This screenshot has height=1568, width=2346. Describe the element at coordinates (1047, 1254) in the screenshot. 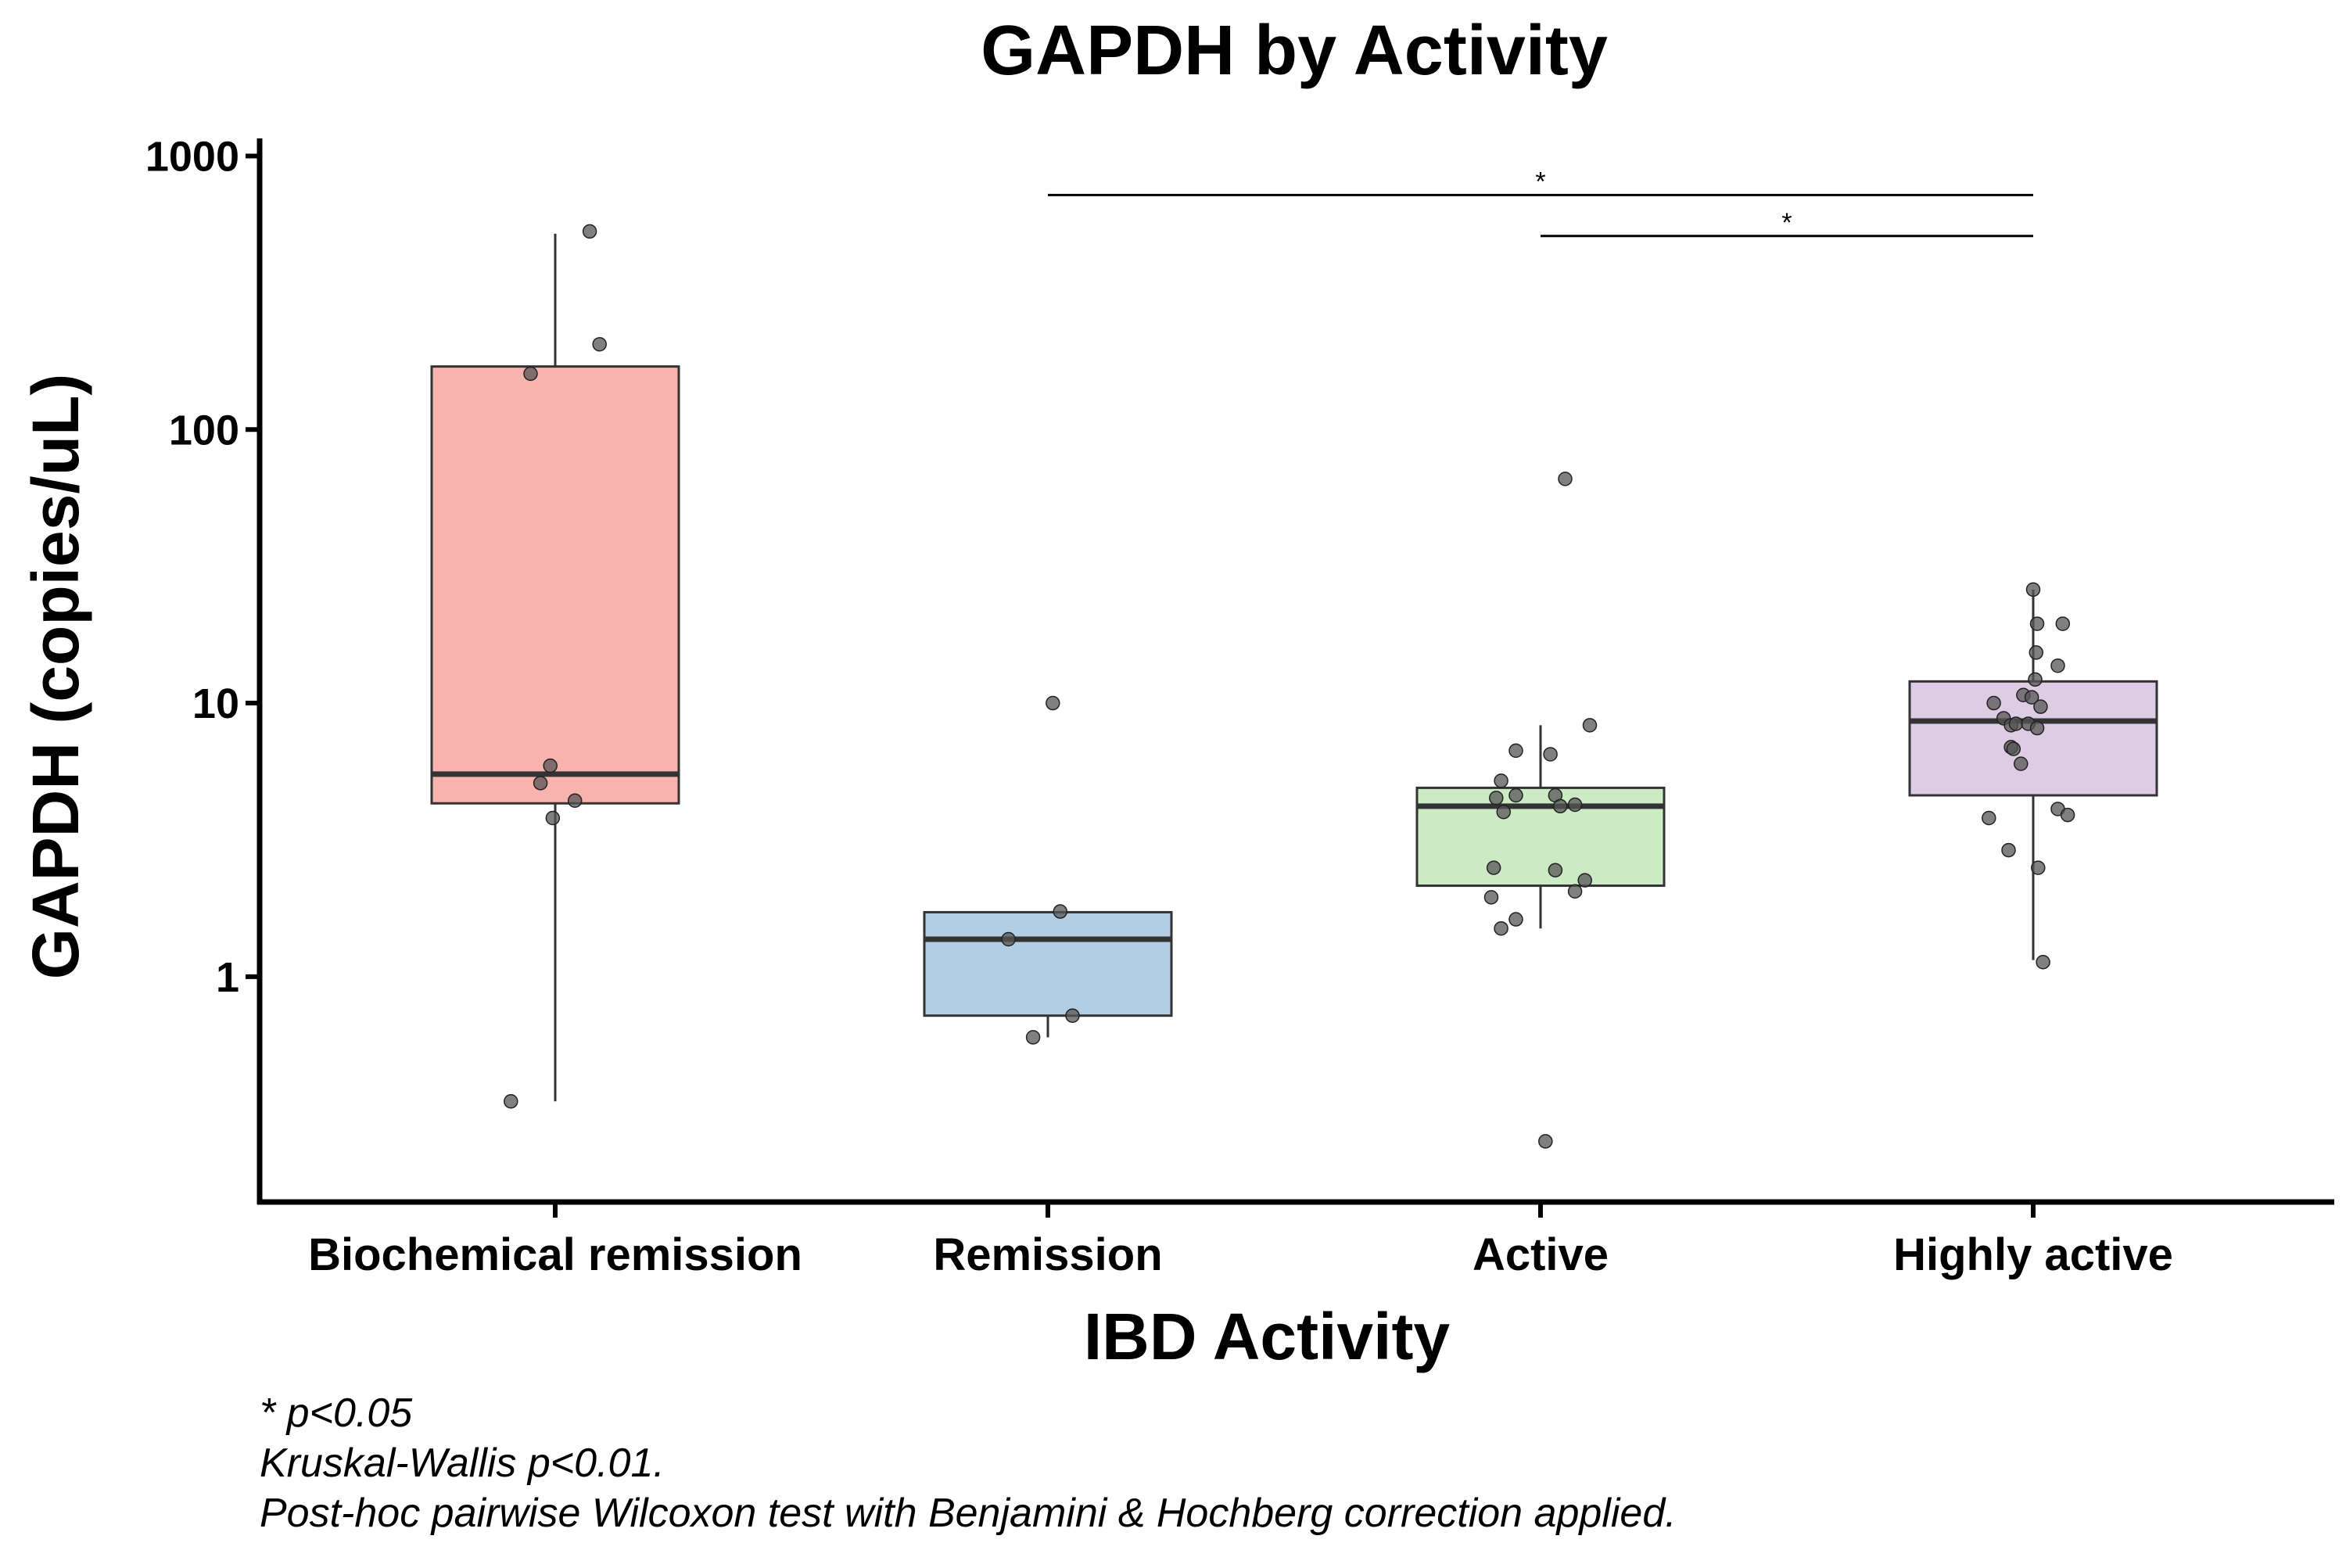

I see `x-tick-label: Remission` at that location.